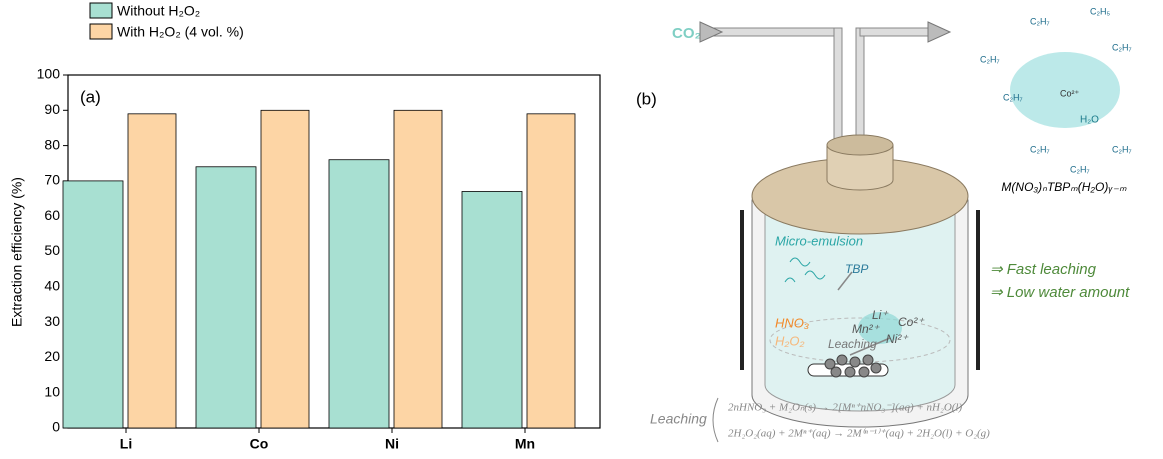  Describe the element at coordinates (525, 444) in the screenshot. I see `x-tick-label: Mn` at that location.